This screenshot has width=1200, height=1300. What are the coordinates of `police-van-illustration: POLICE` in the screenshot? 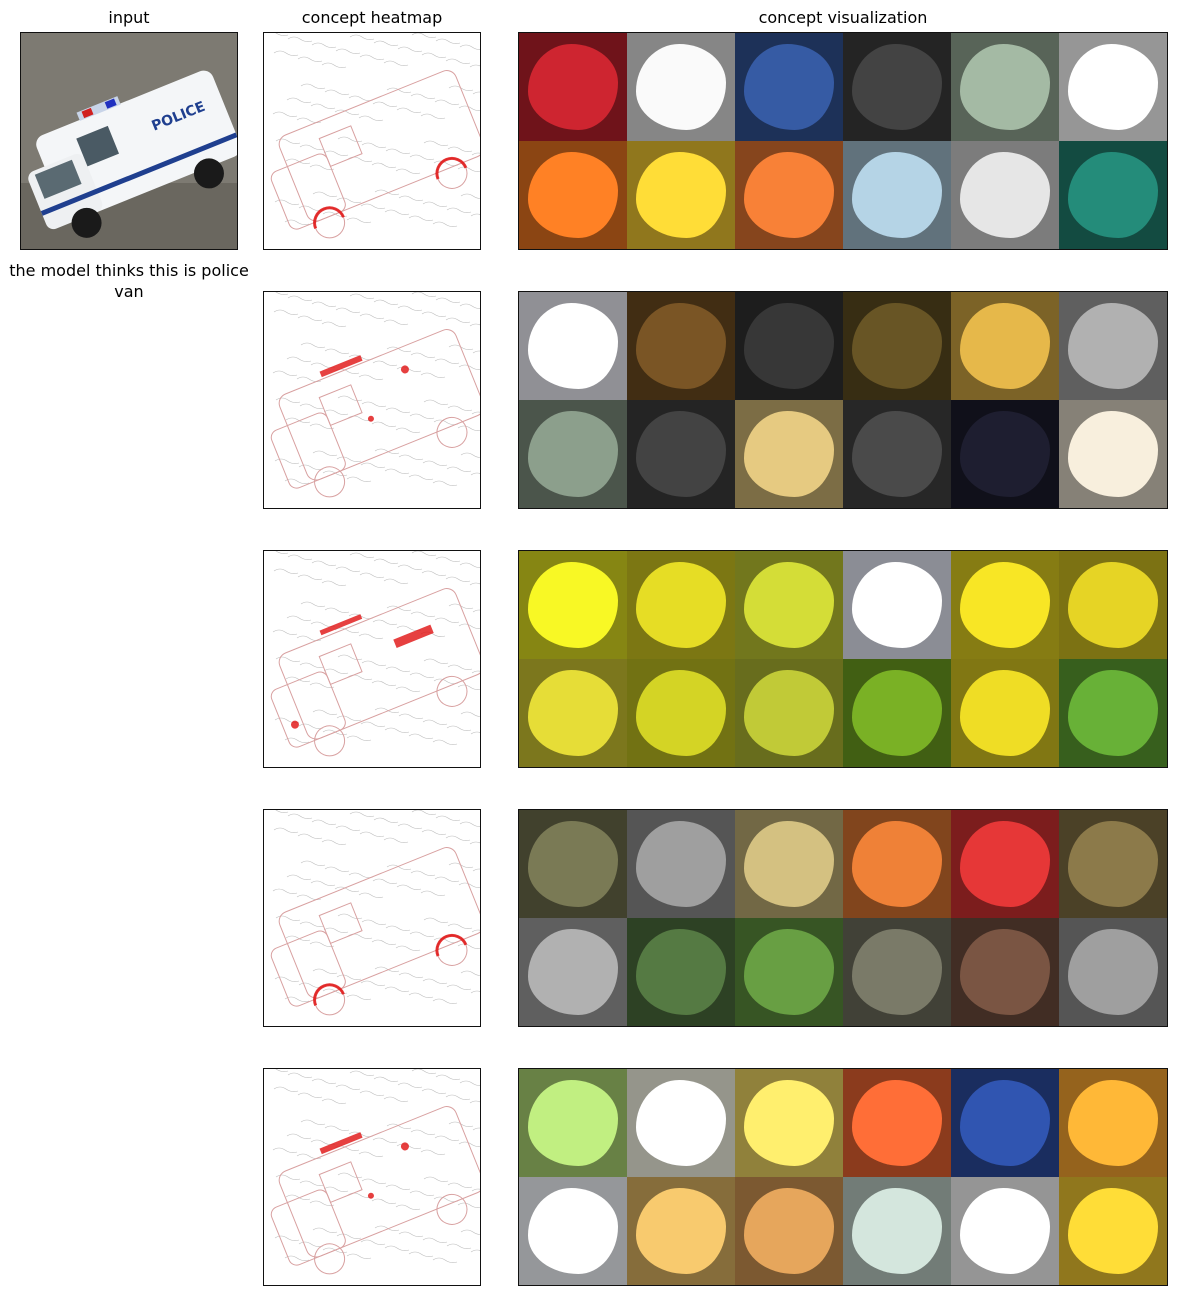 It's located at (129, 141).